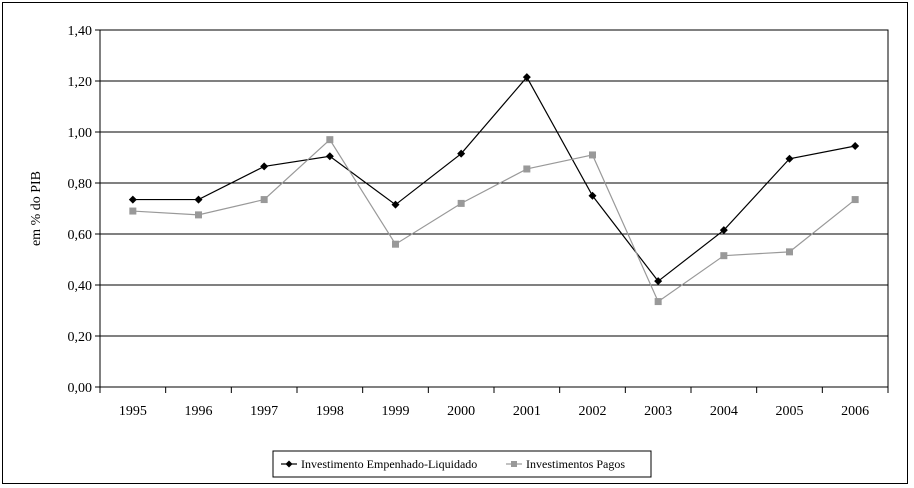  I want to click on x-tick-label: 1998, so click(330, 411).